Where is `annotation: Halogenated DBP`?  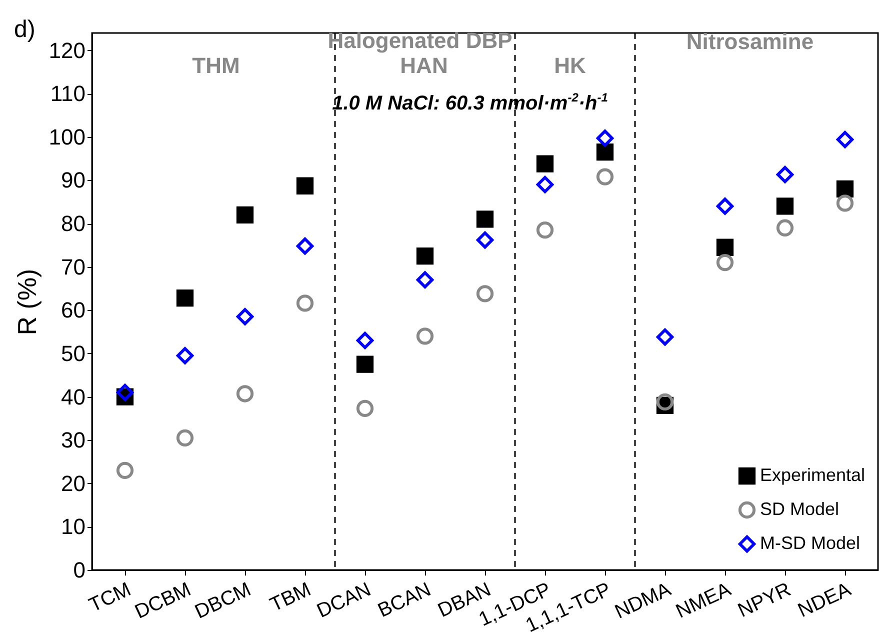 annotation: Halogenated DBP is located at coordinates (420, 41).